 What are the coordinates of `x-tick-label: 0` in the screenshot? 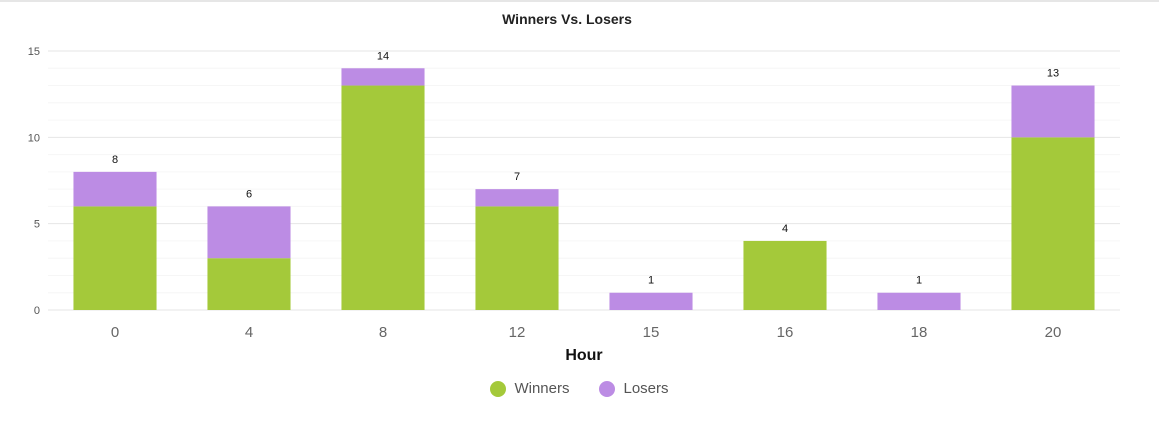 It's located at (115, 332).